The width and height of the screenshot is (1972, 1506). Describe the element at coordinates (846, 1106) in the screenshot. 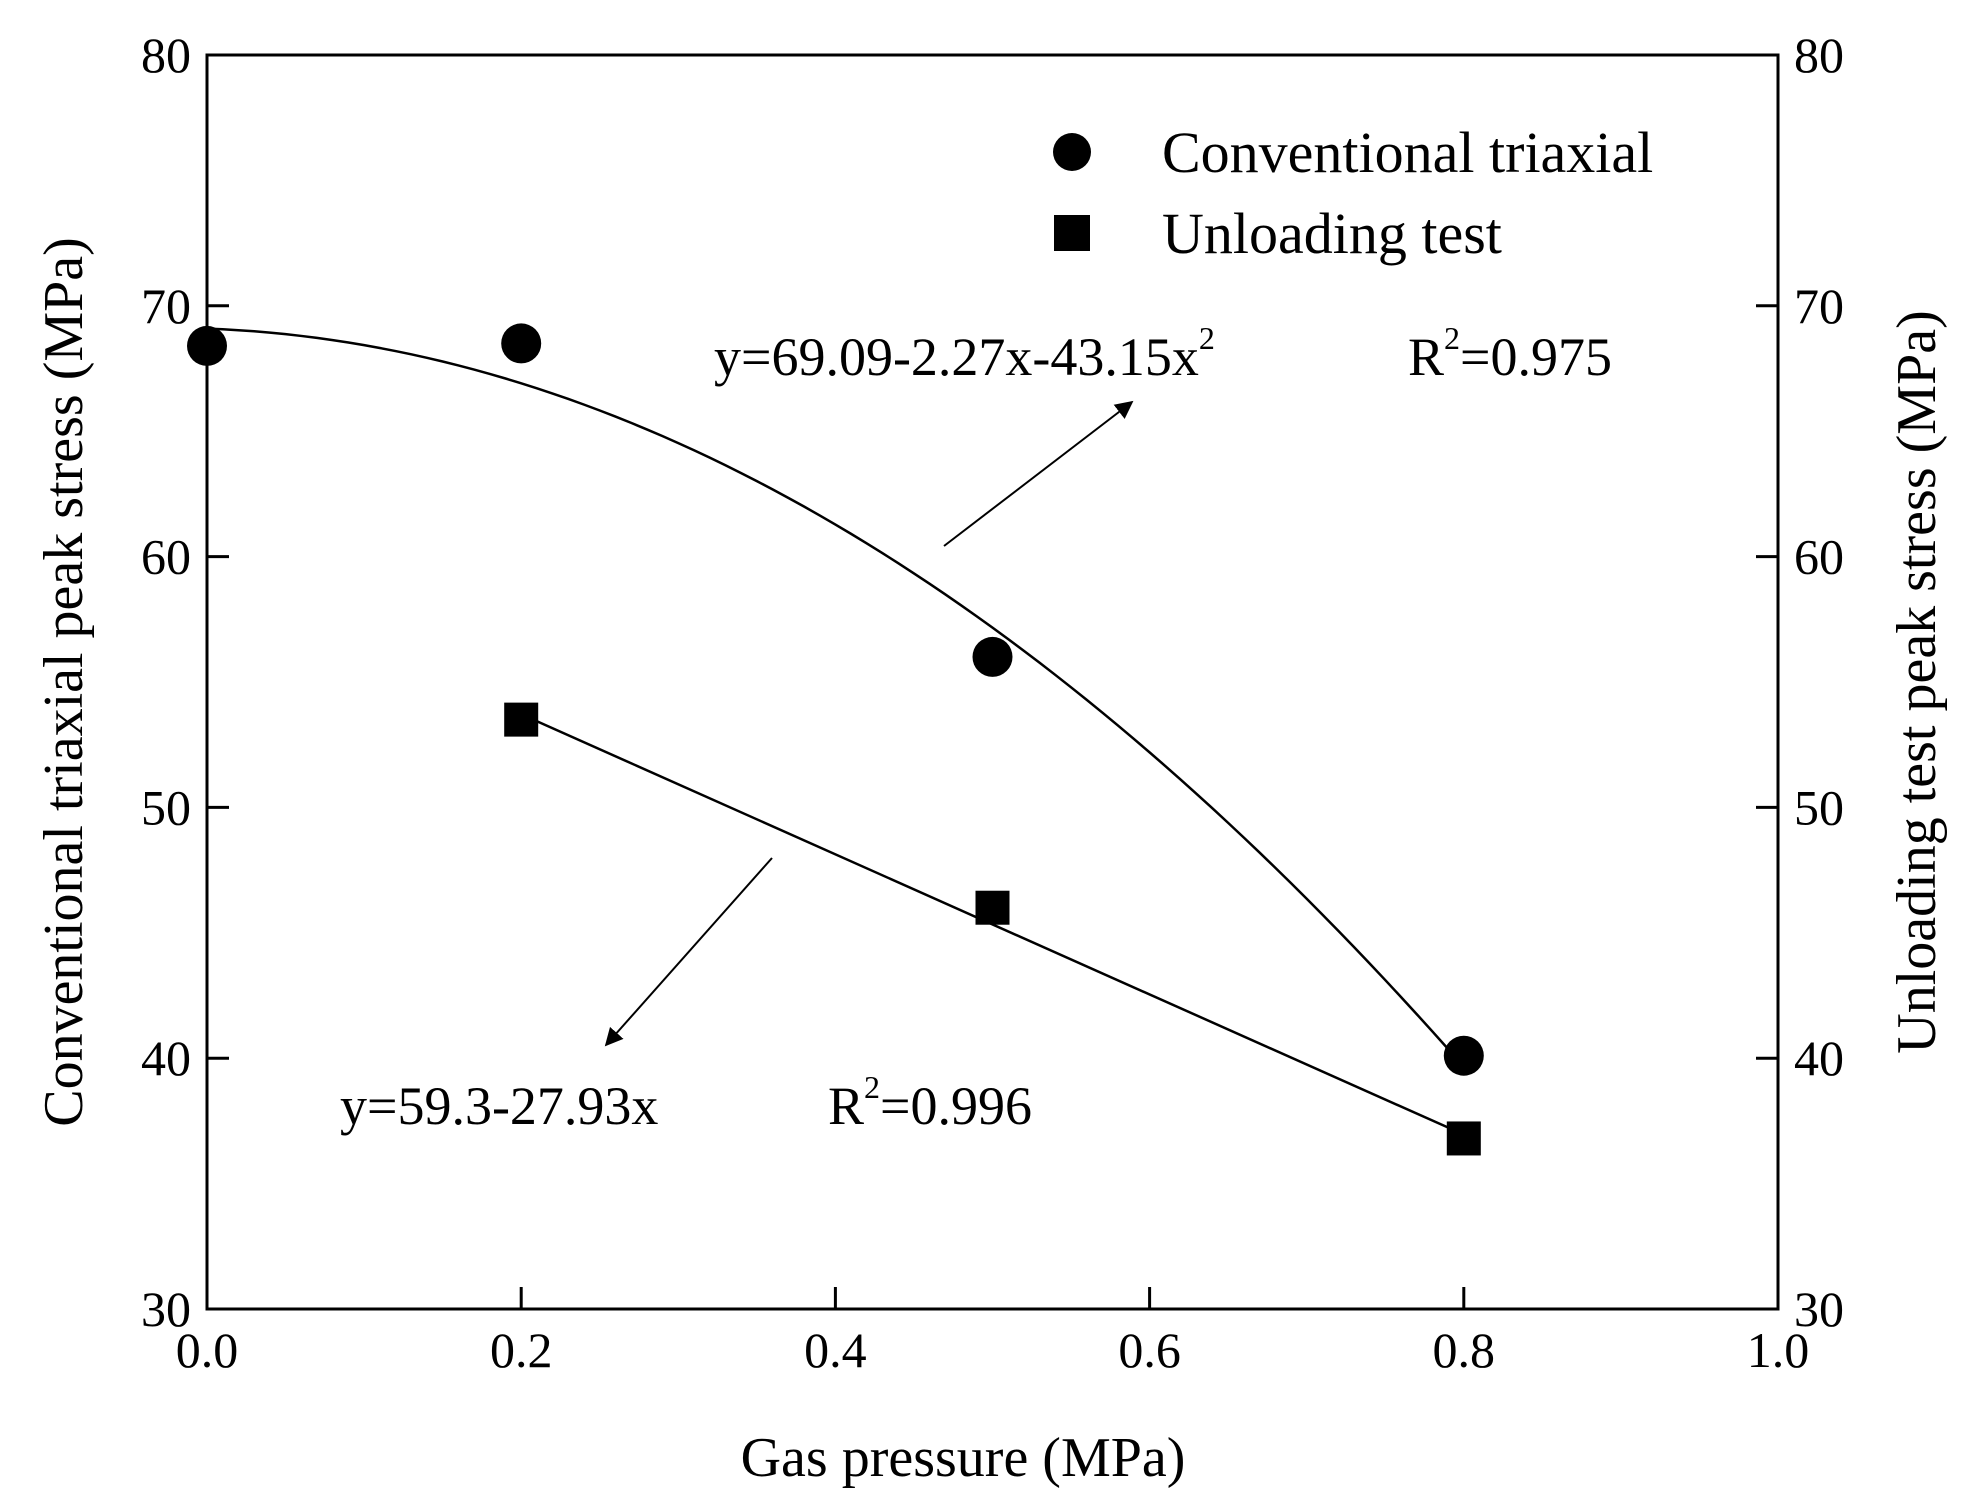

I see `annotation-unloading-r2-prefix: R` at that location.